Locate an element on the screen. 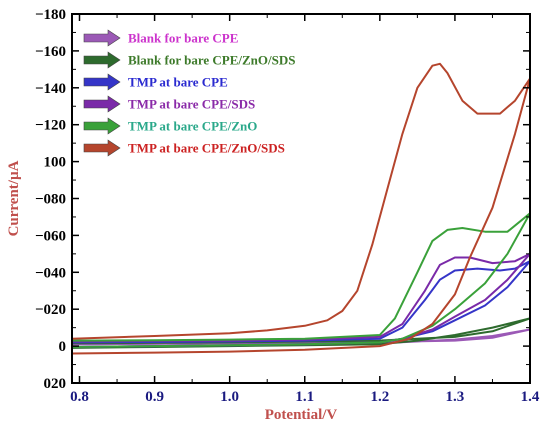 The width and height of the screenshot is (550, 427). legend-label: TMP at bare CPE/ZnO/SDS is located at coordinates (206, 148).